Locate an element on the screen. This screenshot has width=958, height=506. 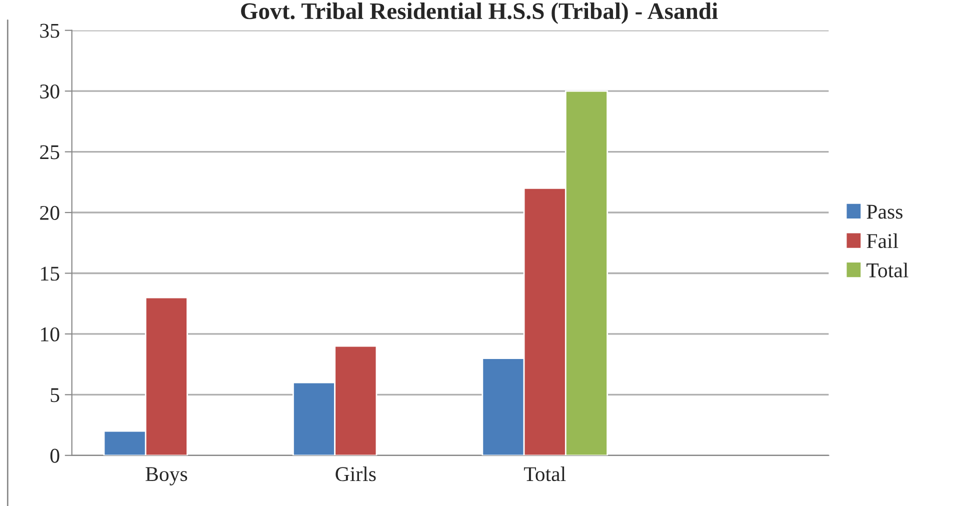
y-tick-label: 15 is located at coordinates (50, 273).